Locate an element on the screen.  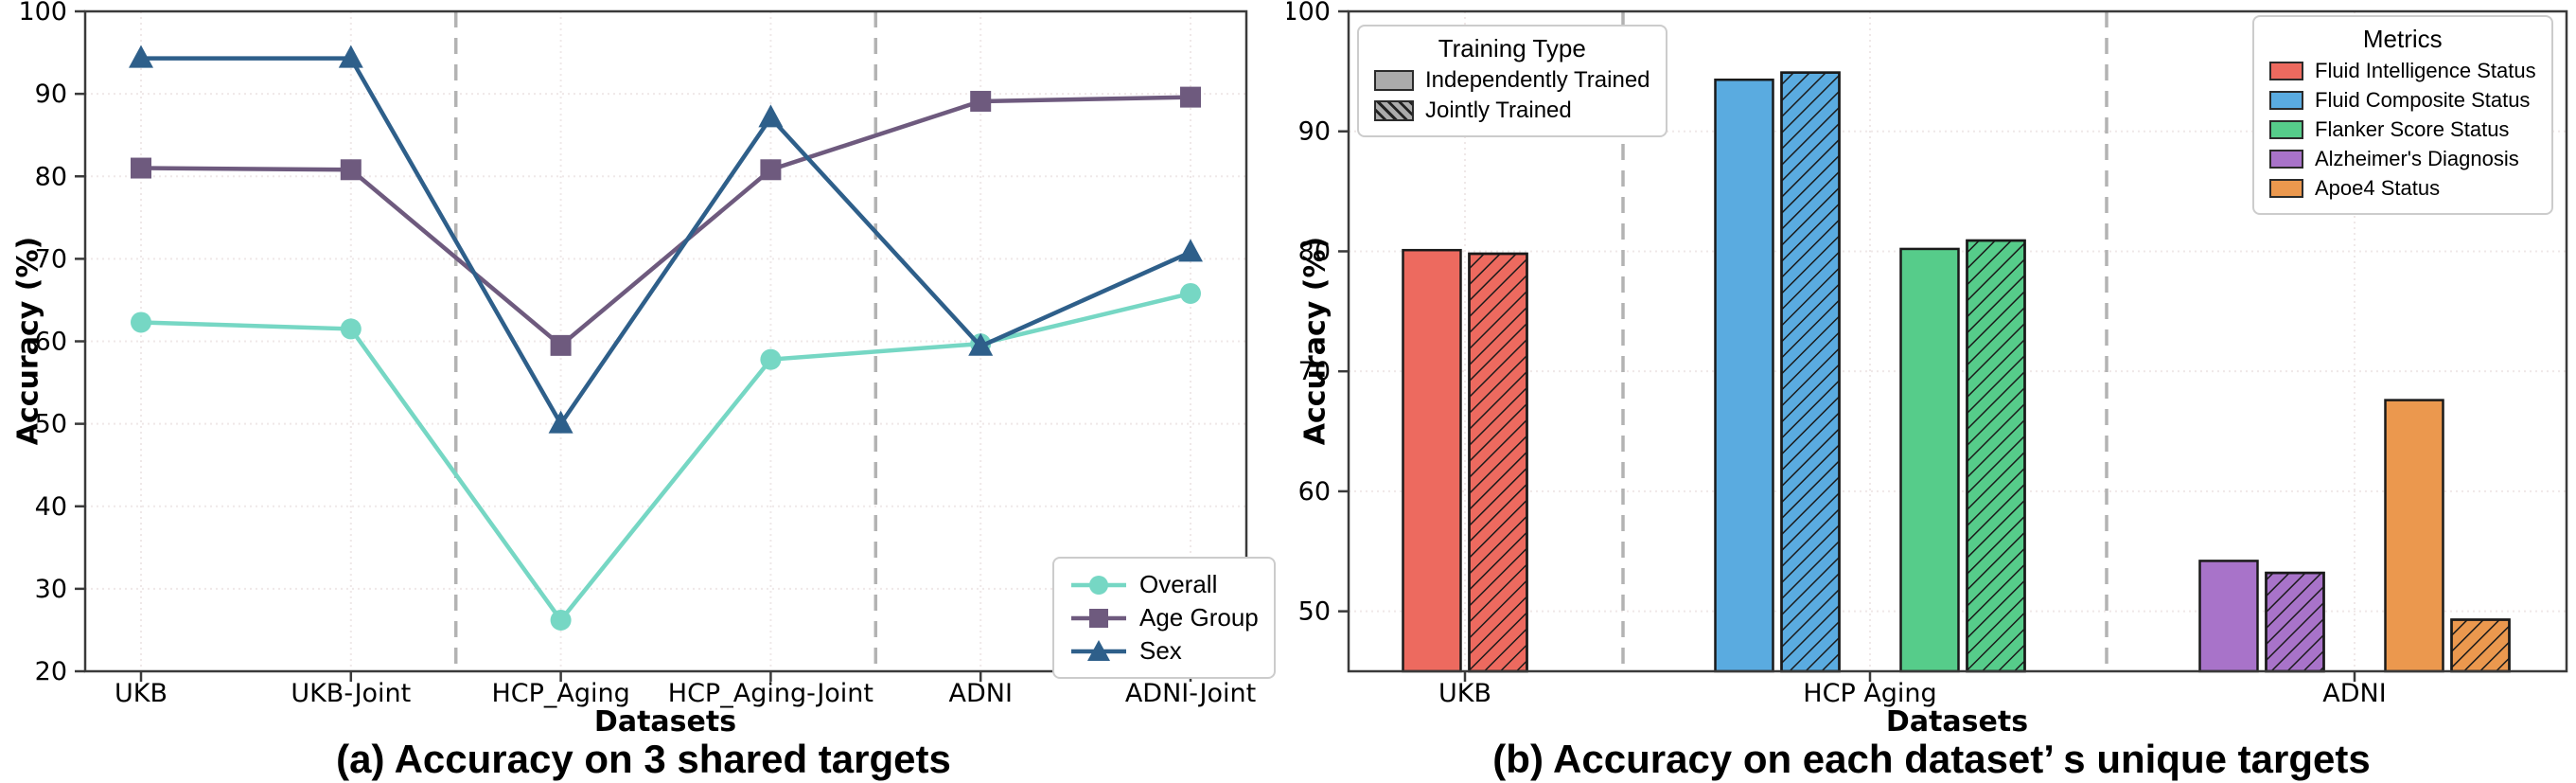
legend-item-label: Age Group is located at coordinates (1199, 617).